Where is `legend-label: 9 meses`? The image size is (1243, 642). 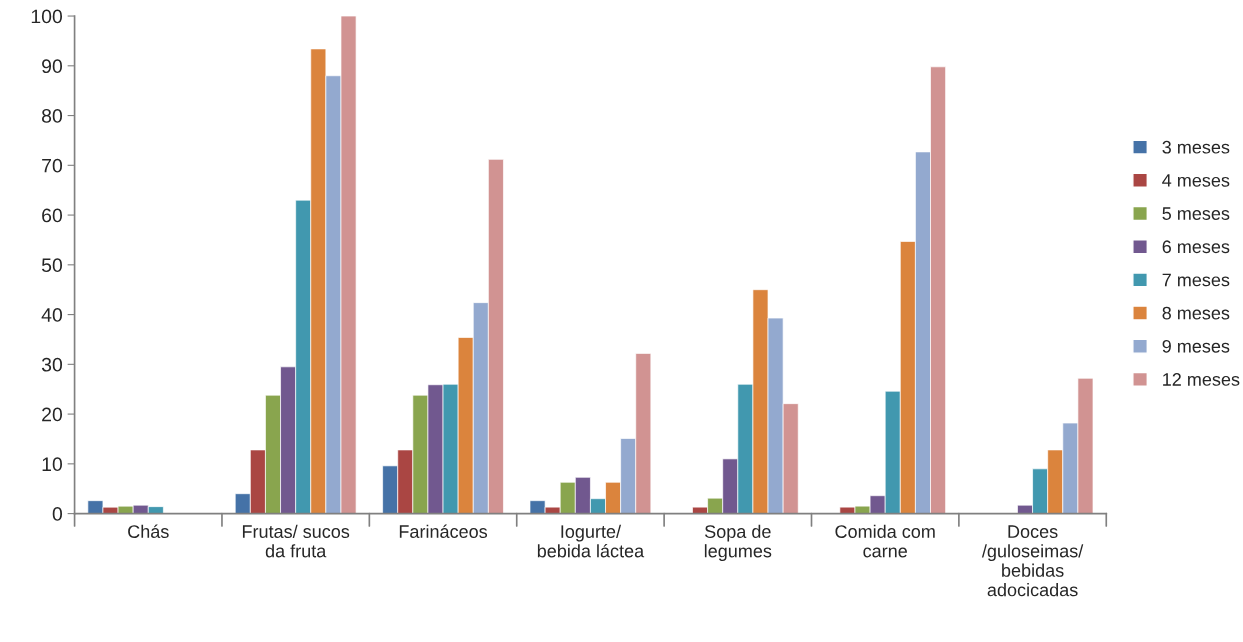 legend-label: 9 meses is located at coordinates (1196, 346).